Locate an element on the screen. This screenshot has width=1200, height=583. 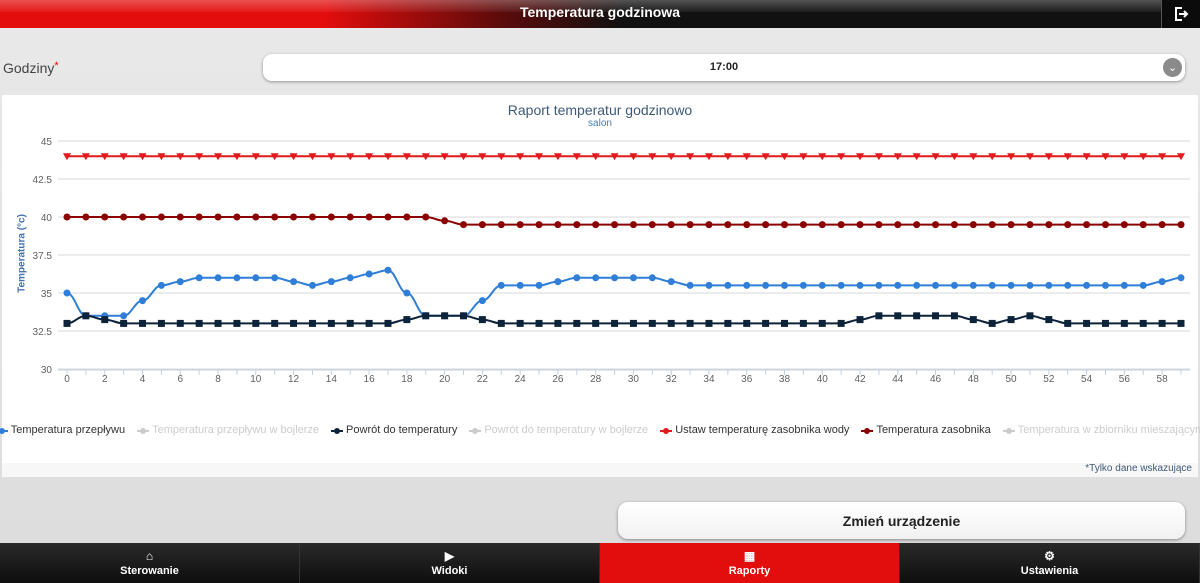
legend-marker-icon is located at coordinates (867, 430).